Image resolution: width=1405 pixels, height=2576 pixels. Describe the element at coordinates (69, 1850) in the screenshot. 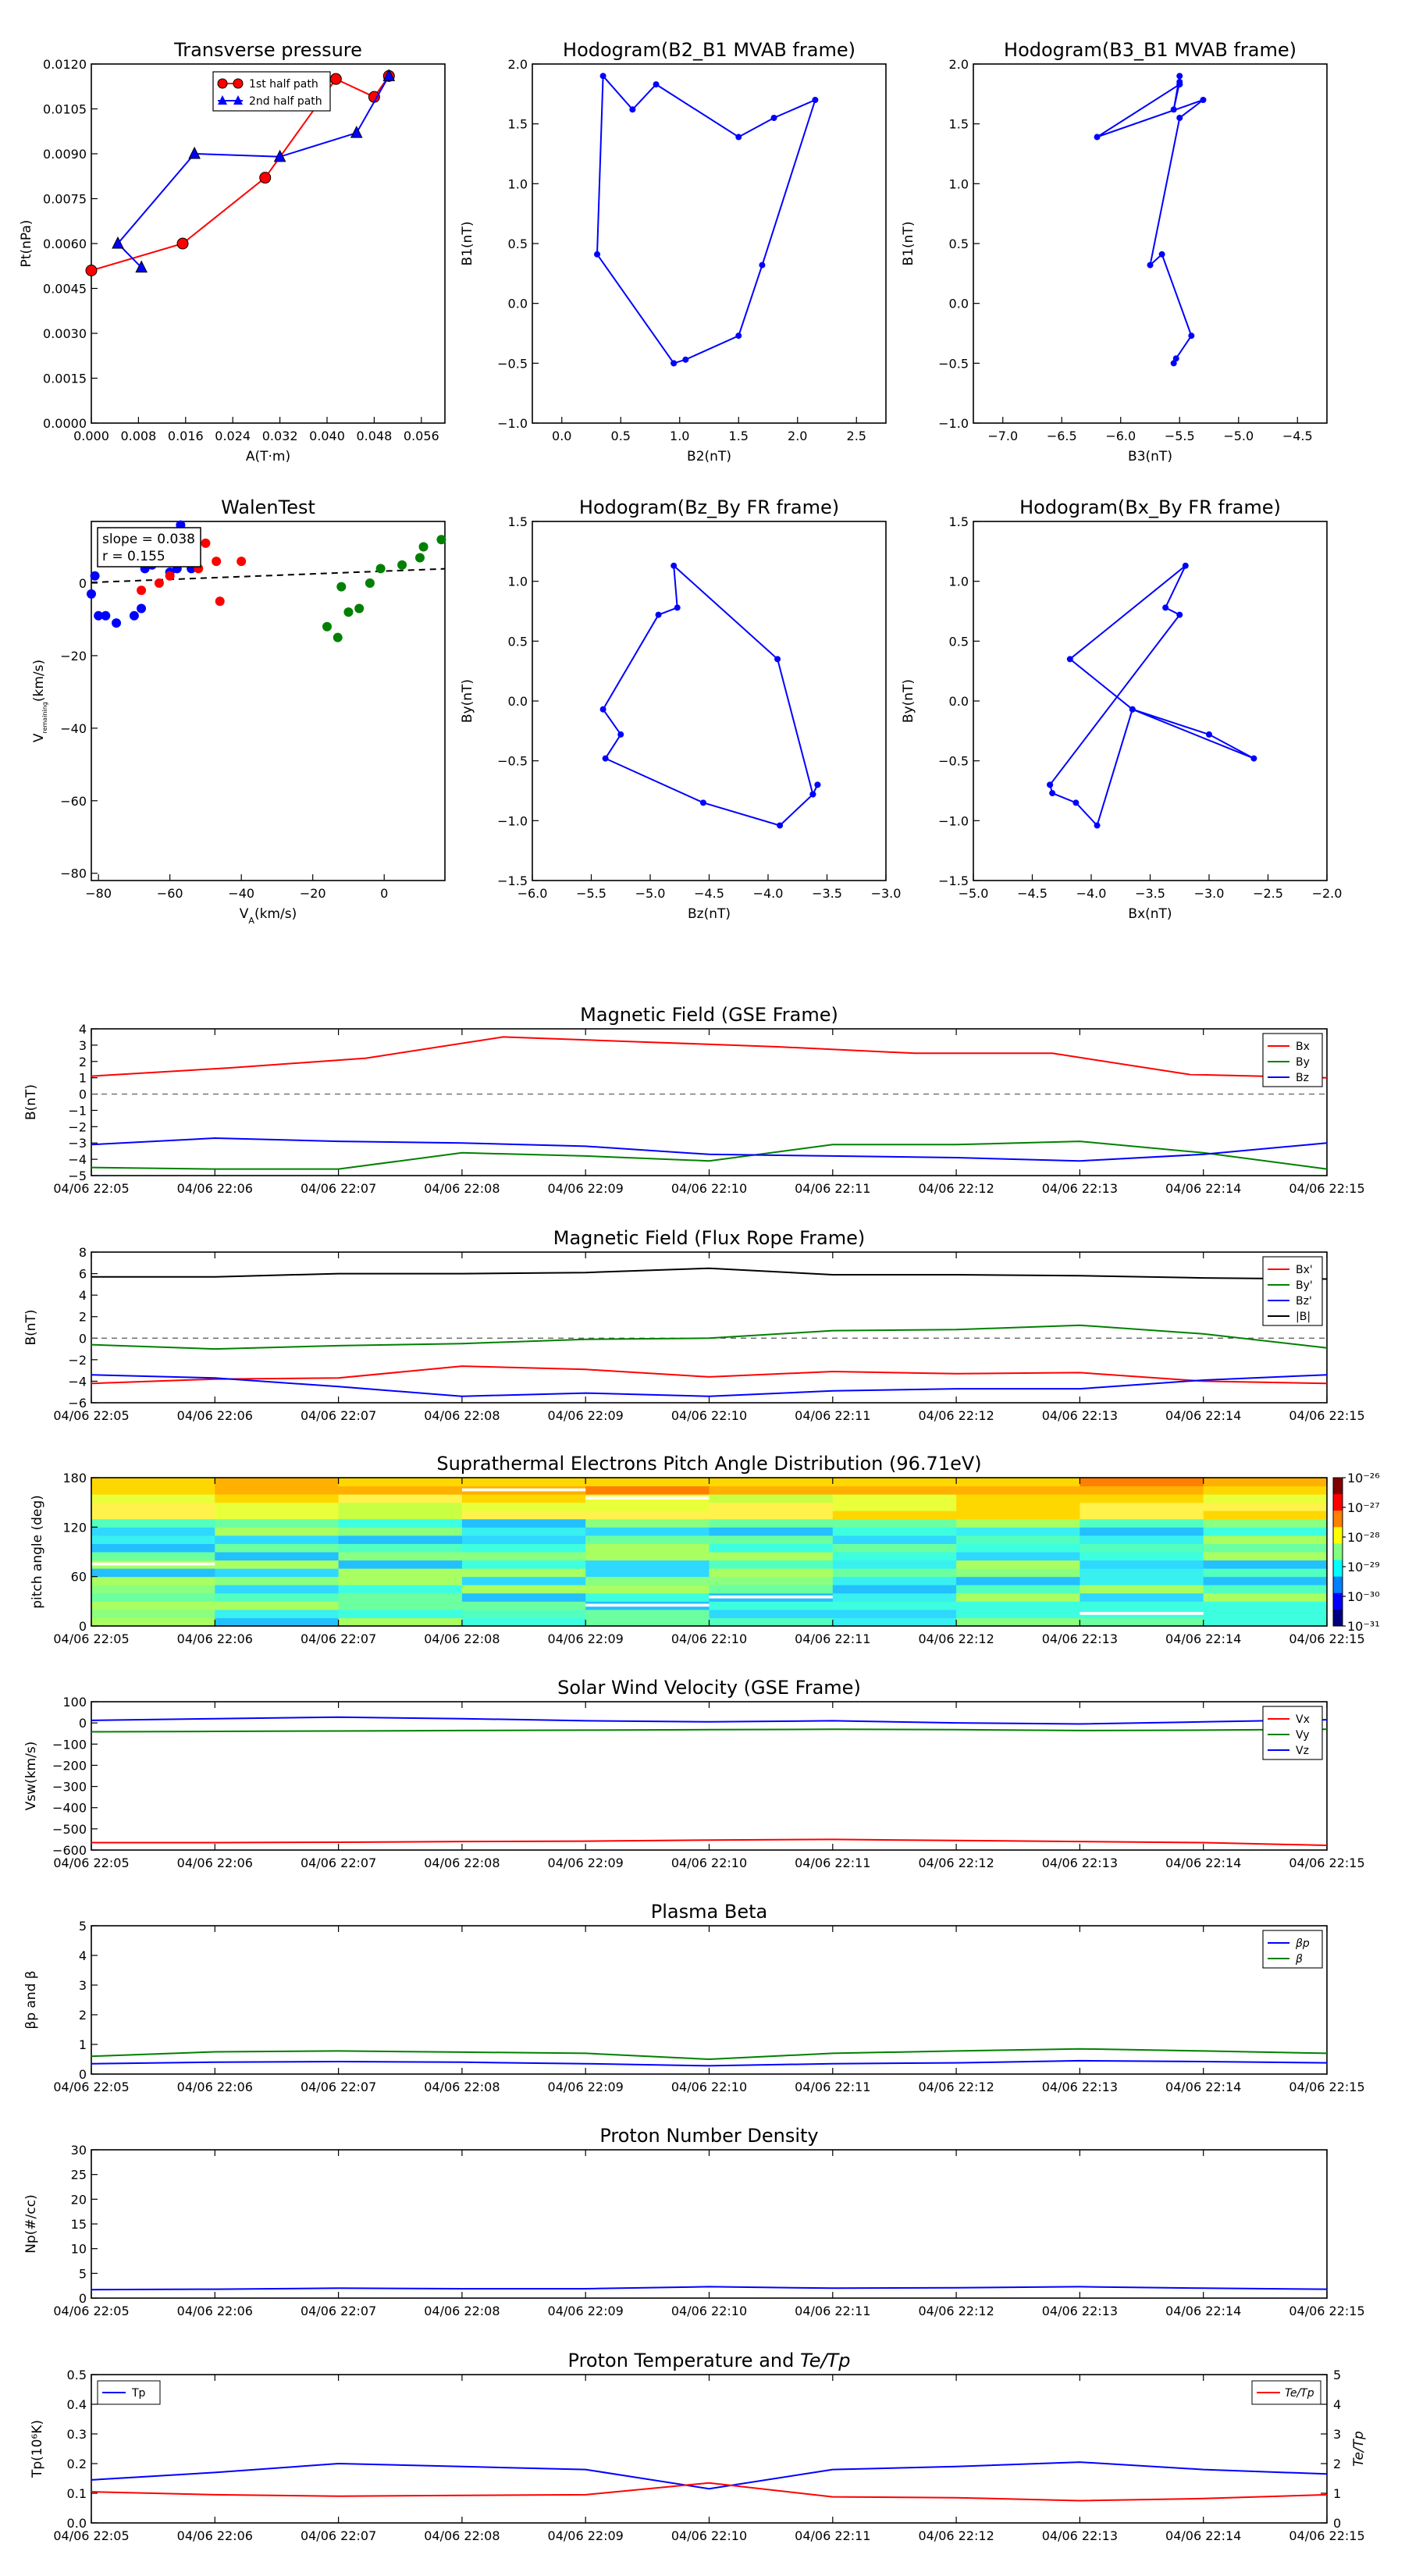

I see `y-tick-label: −600` at that location.